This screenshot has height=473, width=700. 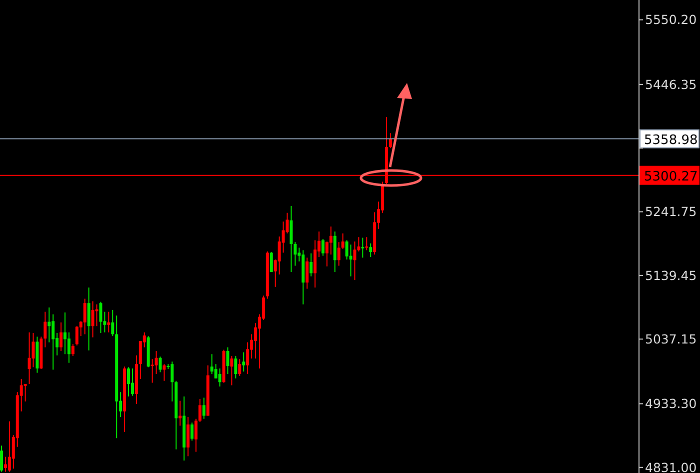 What do you see at coordinates (671, 84) in the screenshot?
I see `y-tick-label: 5446.35` at bounding box center [671, 84].